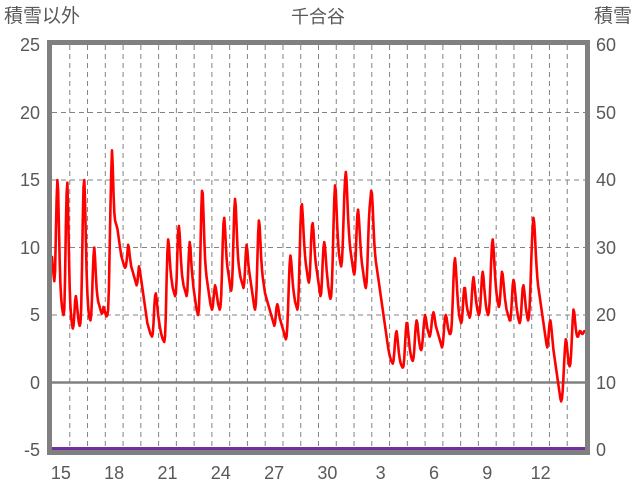  Describe the element at coordinates (606, 180) in the screenshot. I see `right-axis-tick-label: 40` at that location.